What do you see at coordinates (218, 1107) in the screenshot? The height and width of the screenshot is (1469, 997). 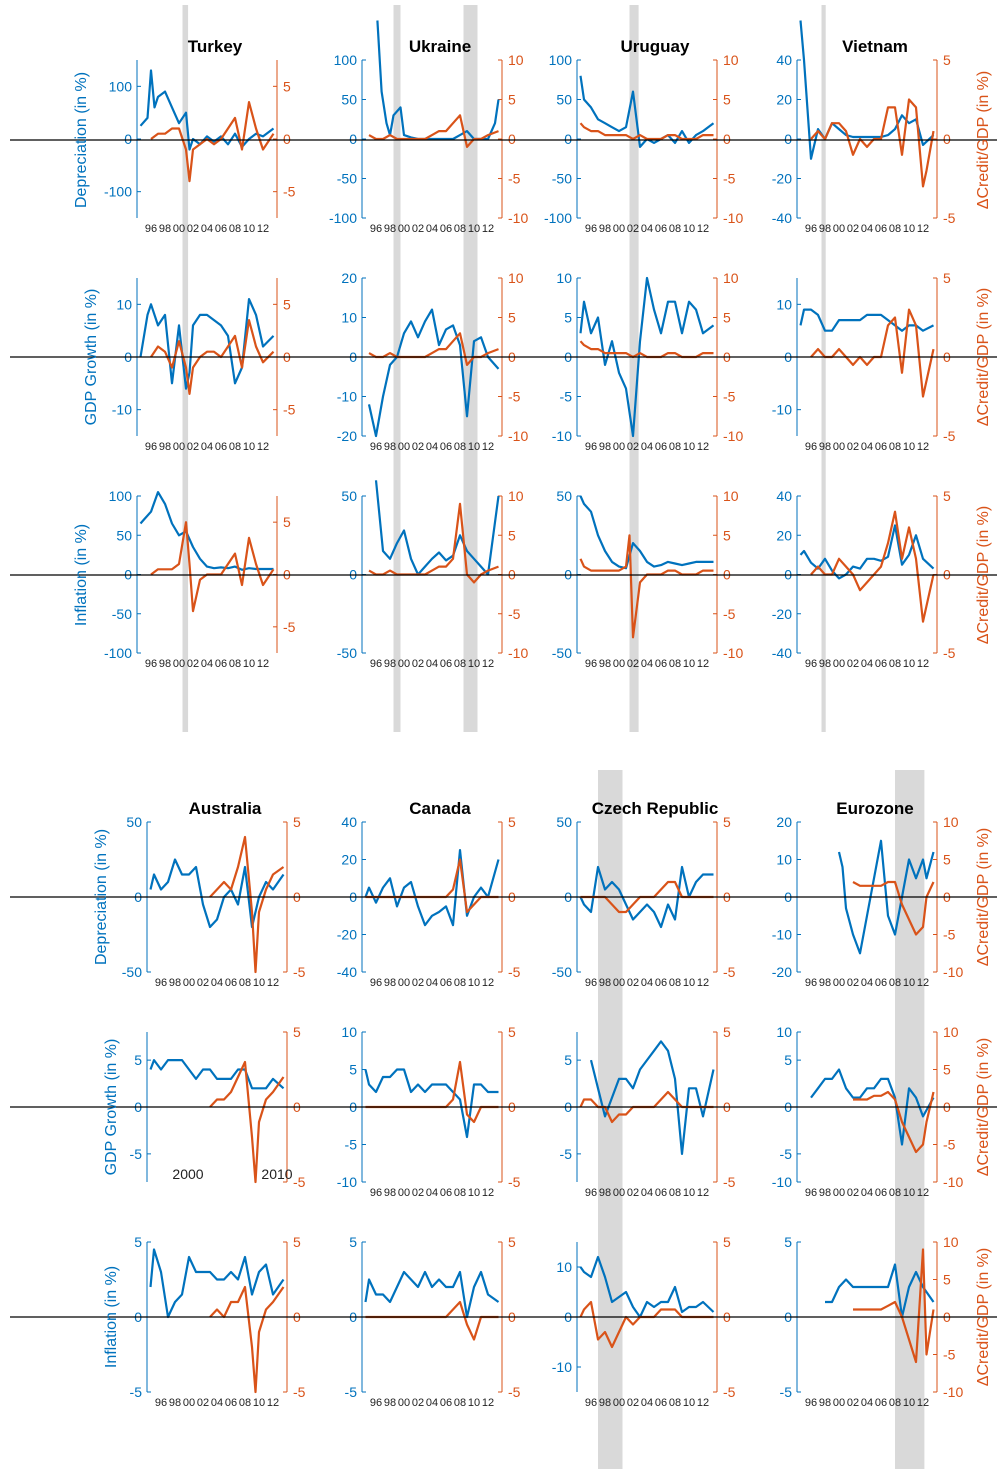 I see `subplot-australia-1: 50-550-5` at bounding box center [218, 1107].